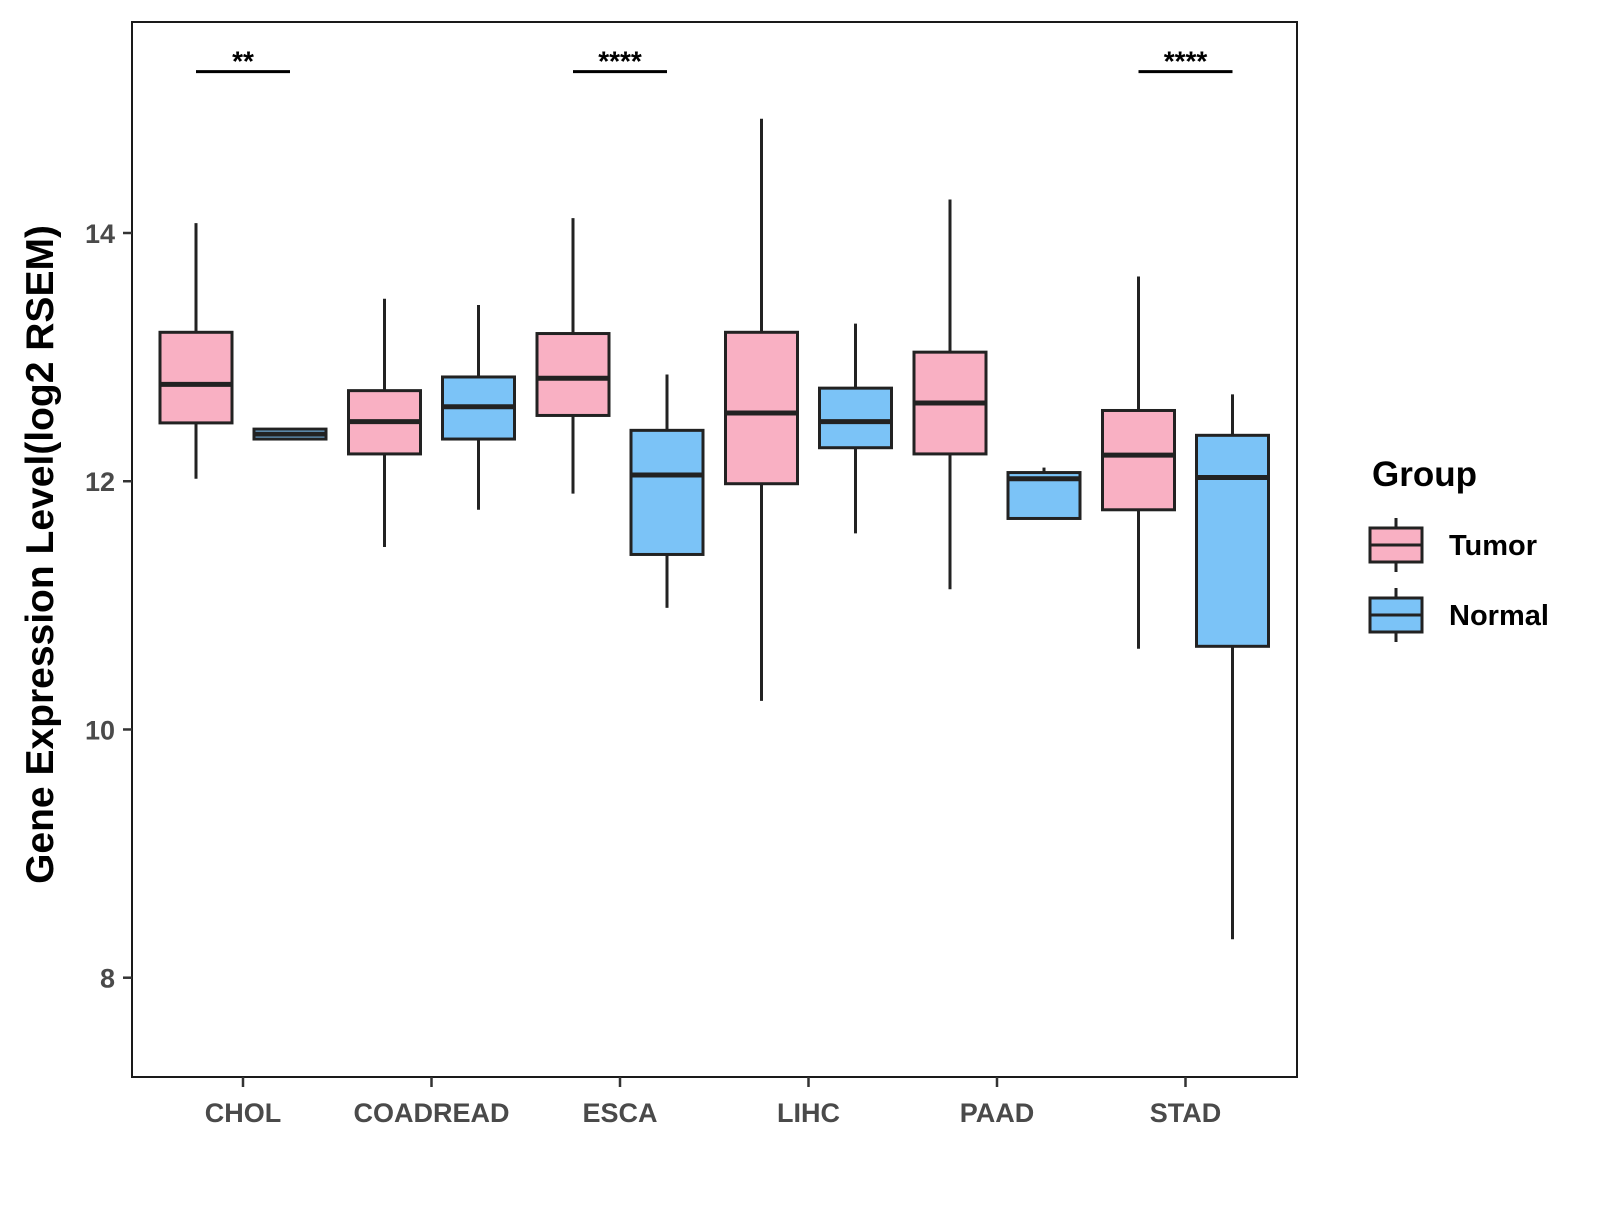  I want to click on x-tick-label: LIHC, so click(808, 1113).